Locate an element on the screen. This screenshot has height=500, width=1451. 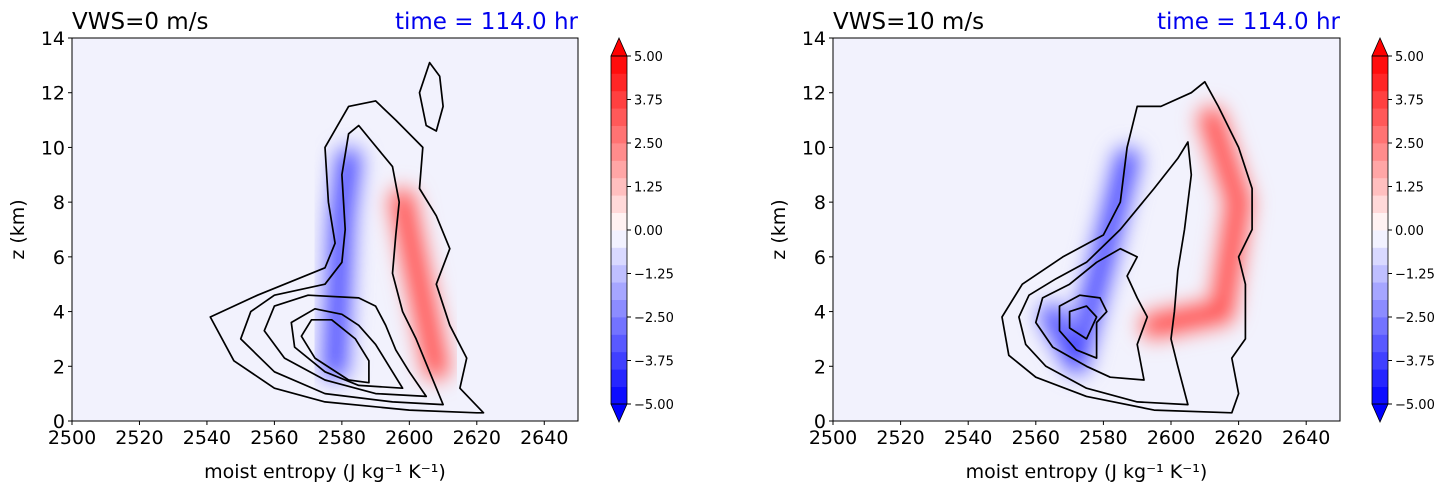
positive-anomaly-core is located at coordinates (1196, 223).